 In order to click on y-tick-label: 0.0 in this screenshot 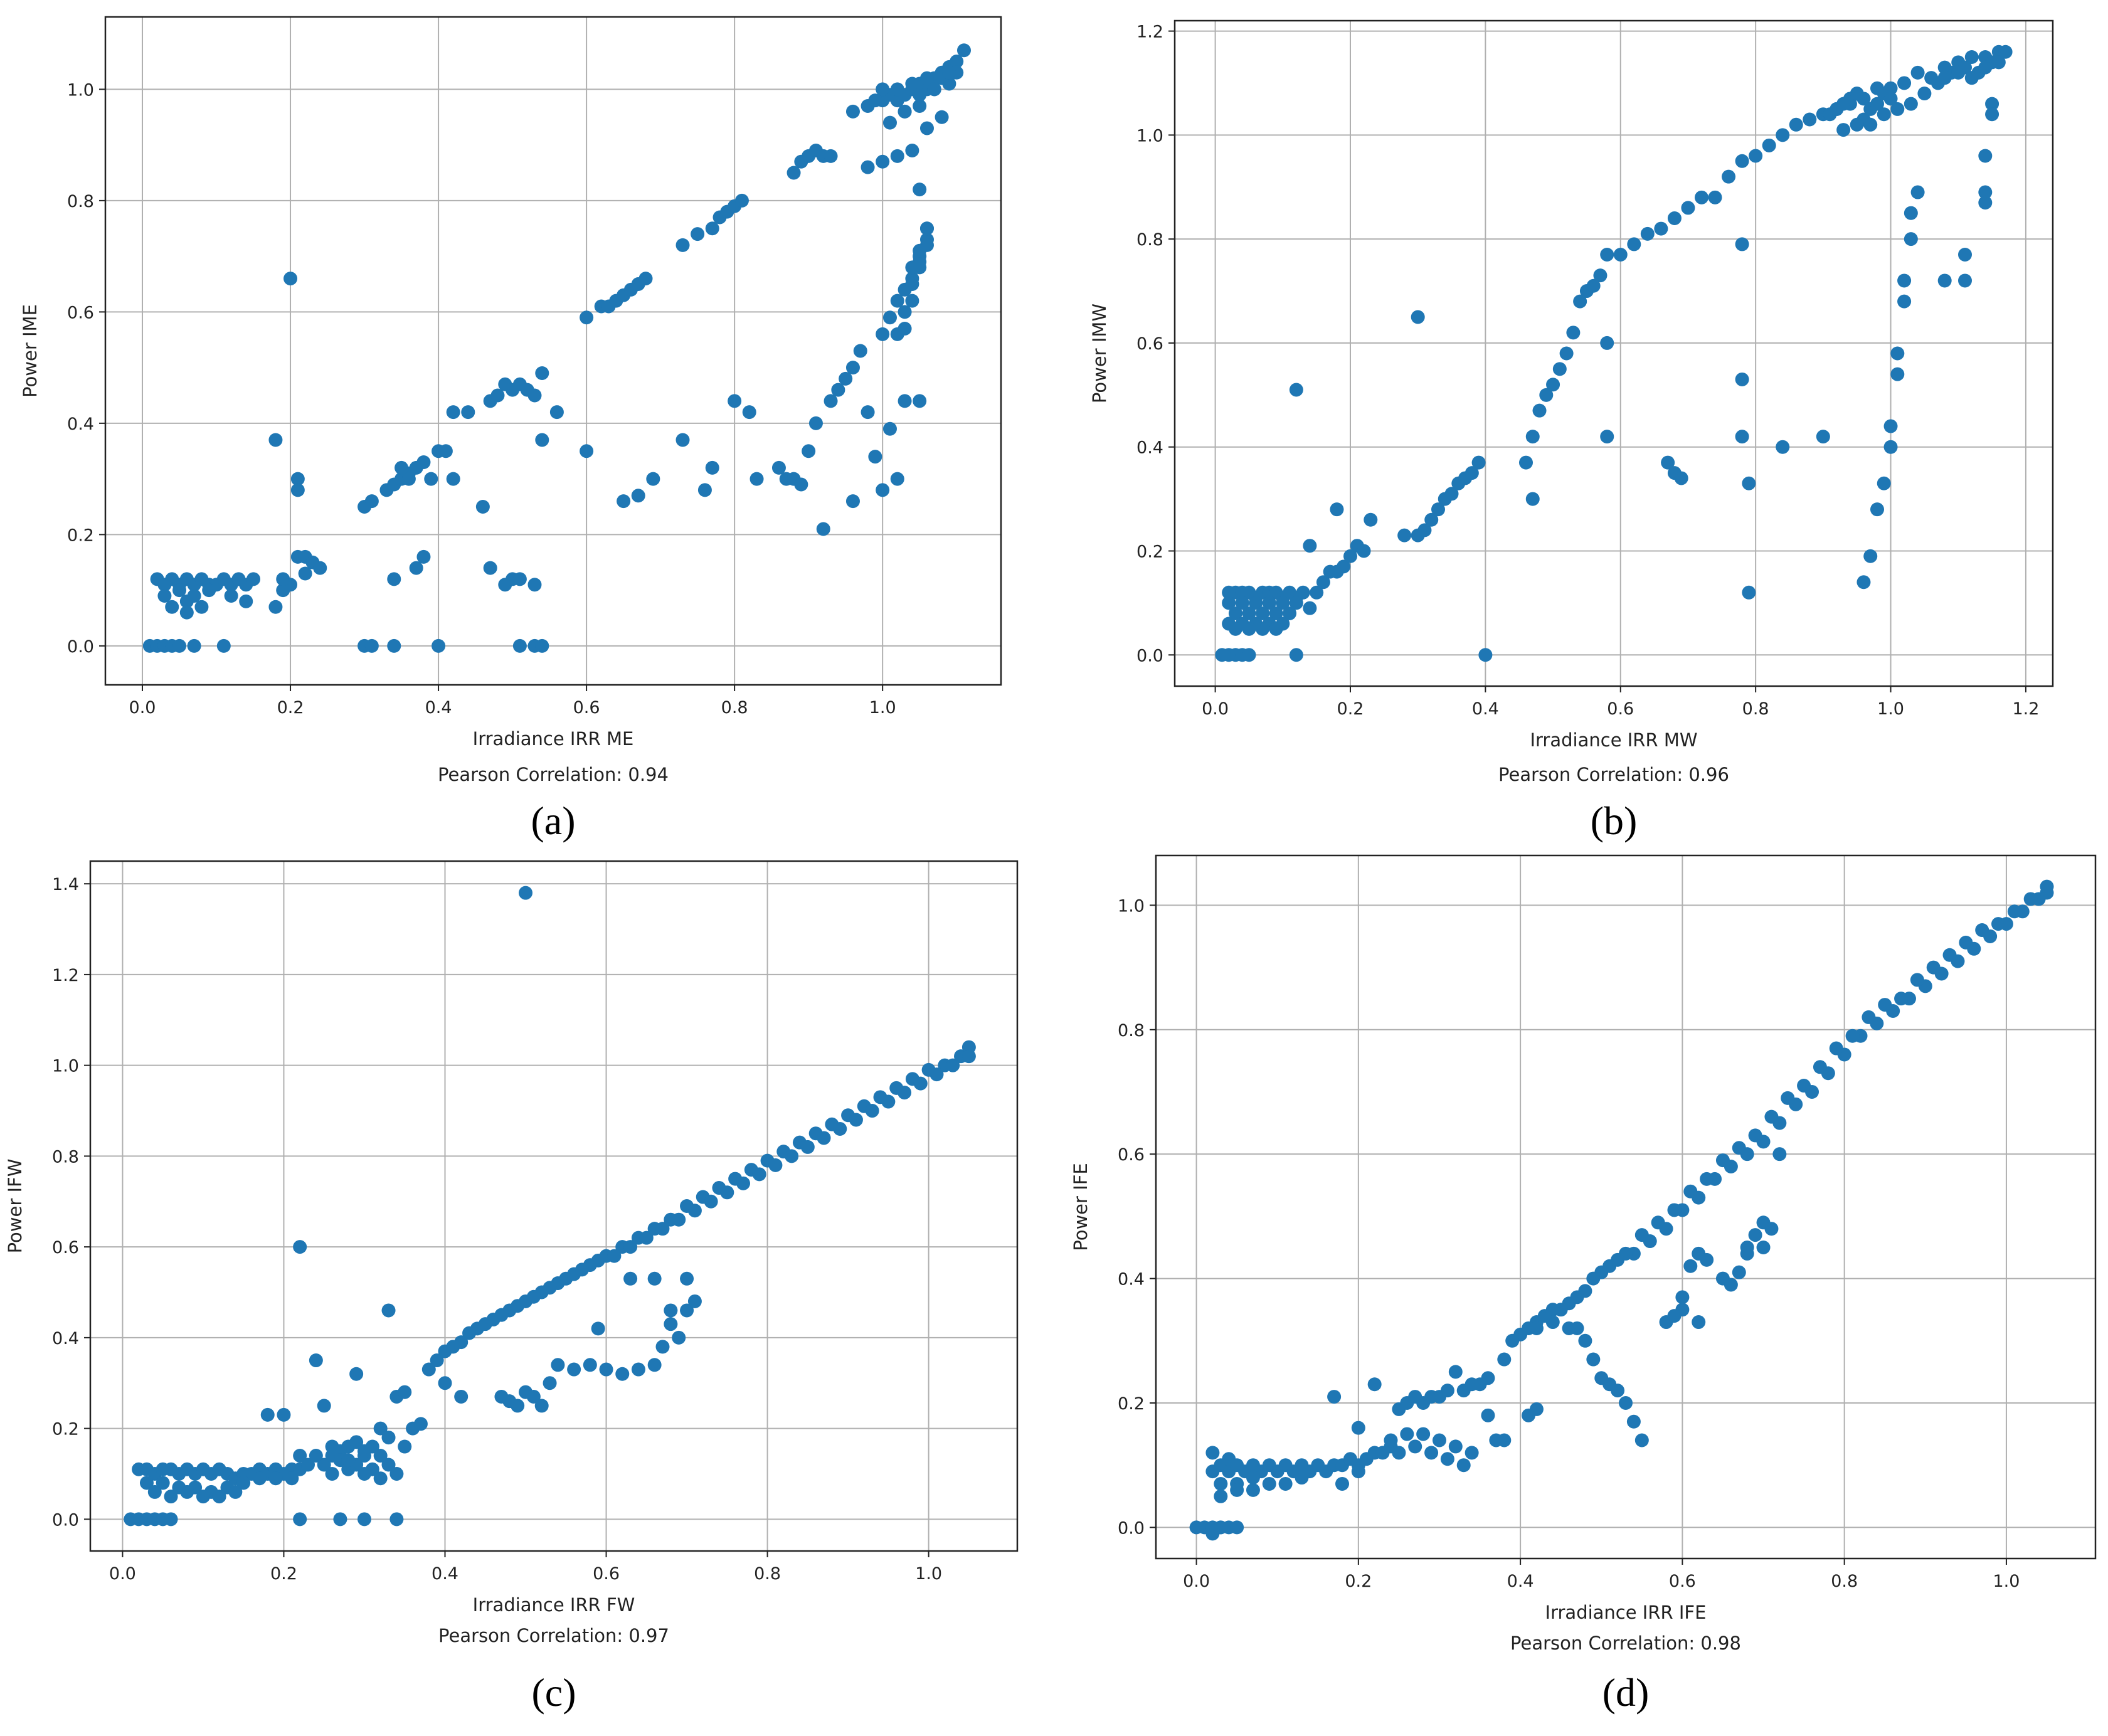, I will do `click(1131, 1528)`.